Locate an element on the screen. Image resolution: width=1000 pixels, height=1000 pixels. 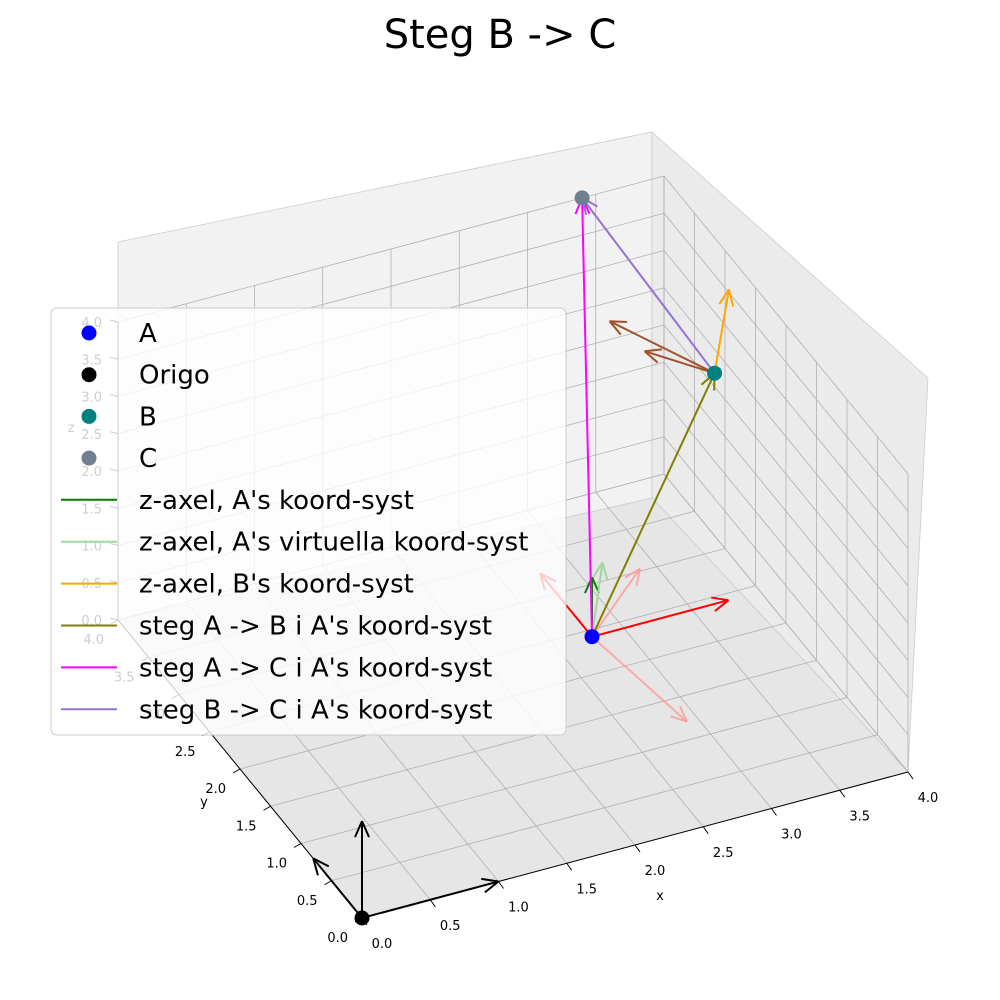
x-tick-label: 1.5 is located at coordinates (586, 889).